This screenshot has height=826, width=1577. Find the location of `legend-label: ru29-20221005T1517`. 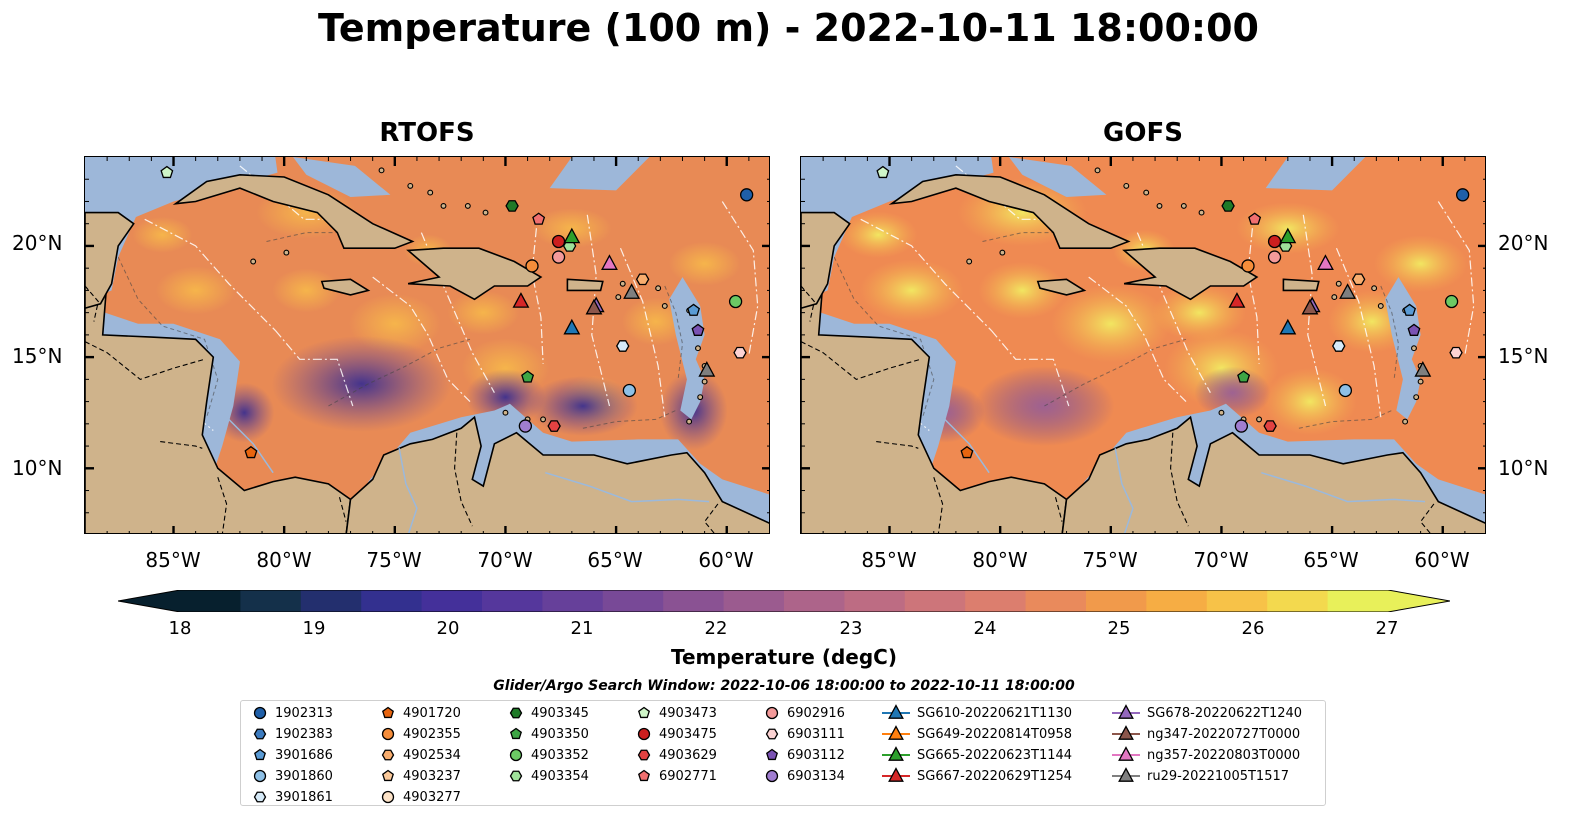

legend-label: ru29-20221005T1517 is located at coordinates (1218, 776).